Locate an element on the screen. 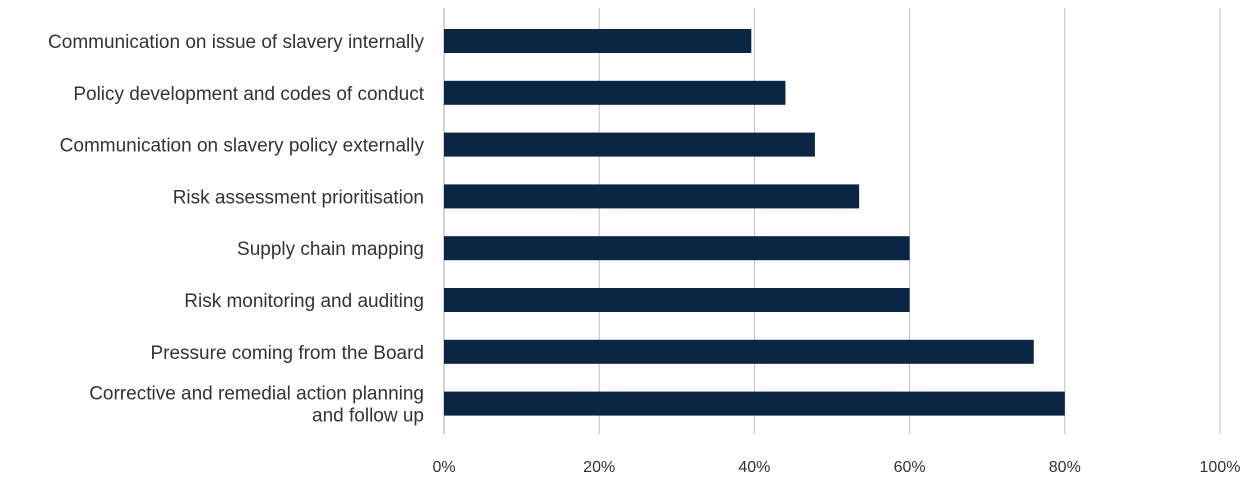  category-label: Pressure coming from the Board is located at coordinates (287, 353).